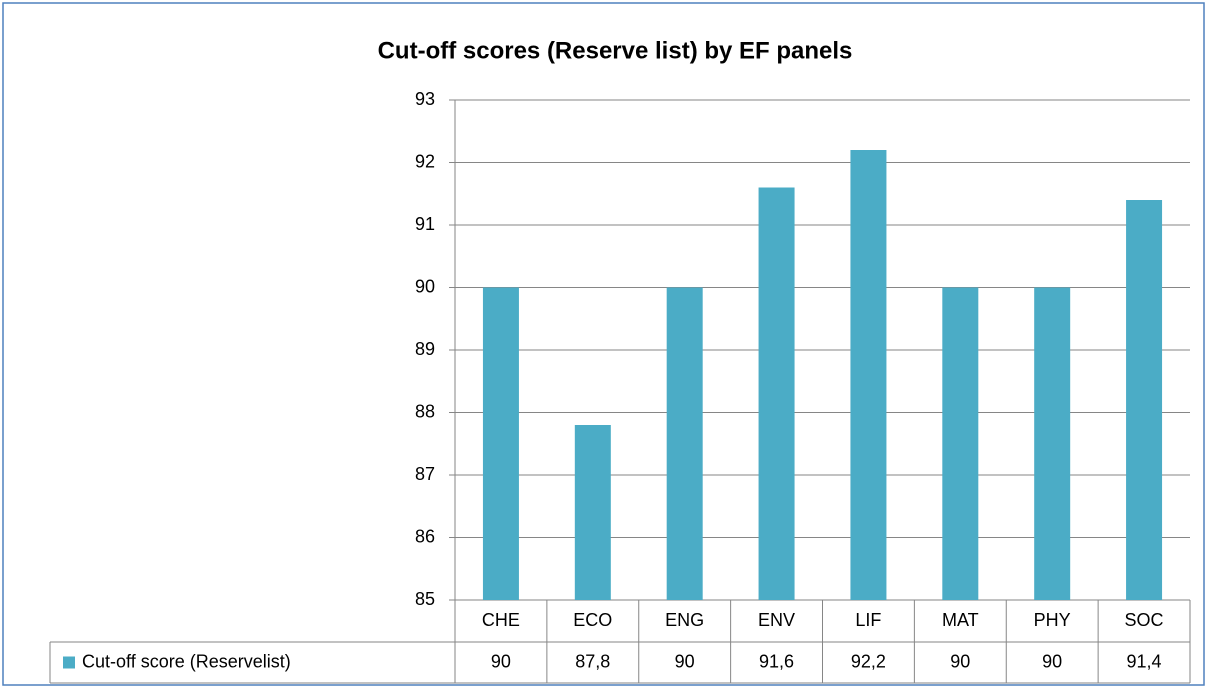 The width and height of the screenshot is (1207, 693). Describe the element at coordinates (684, 620) in the screenshot. I see `x-tick-label: ENG` at that location.